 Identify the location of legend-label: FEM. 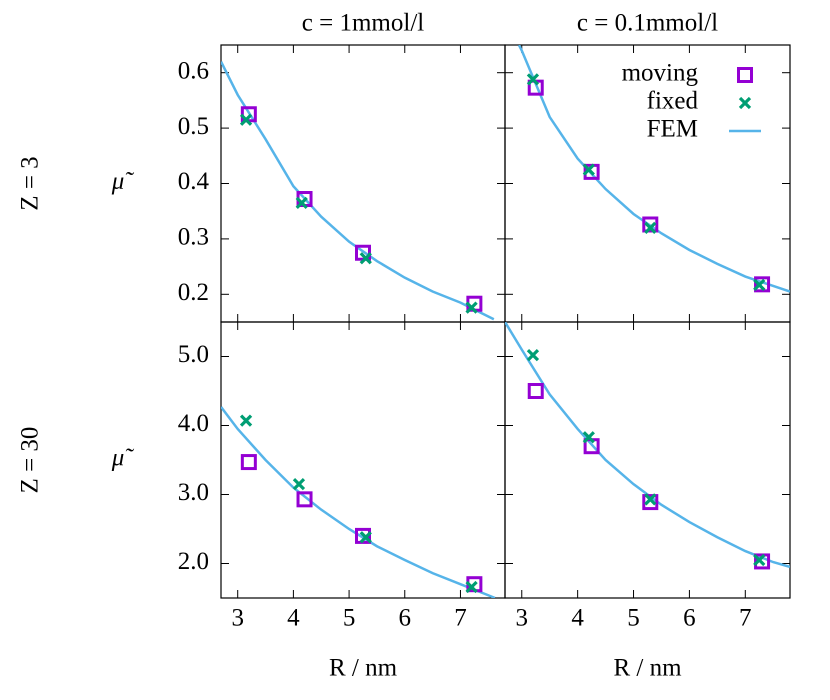
(672, 129).